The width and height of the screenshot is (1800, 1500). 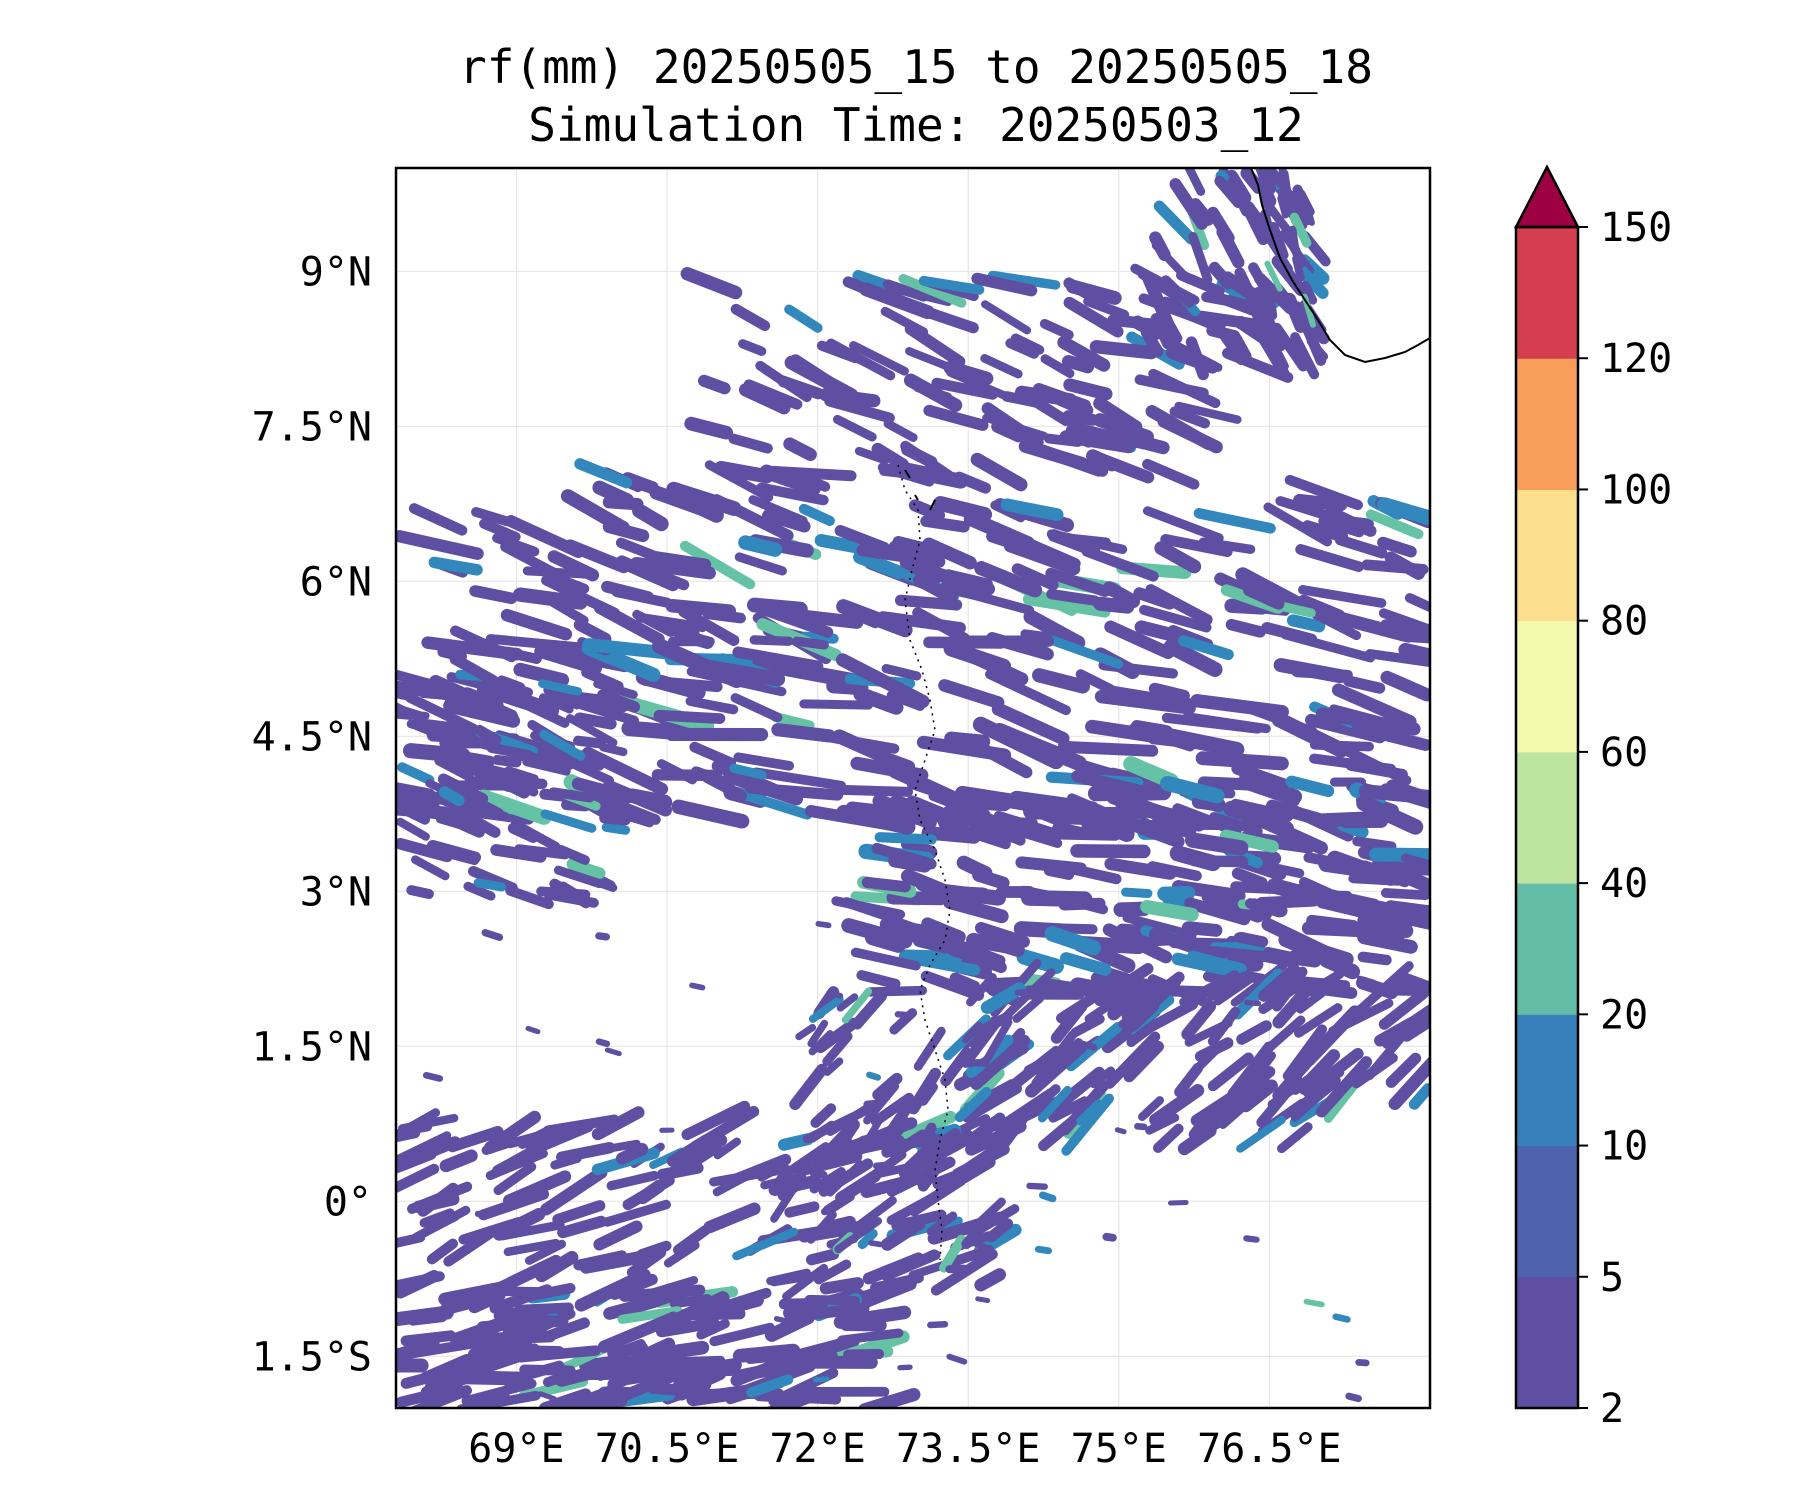 I want to click on colorbar-label: 80, so click(x=1624, y=622).